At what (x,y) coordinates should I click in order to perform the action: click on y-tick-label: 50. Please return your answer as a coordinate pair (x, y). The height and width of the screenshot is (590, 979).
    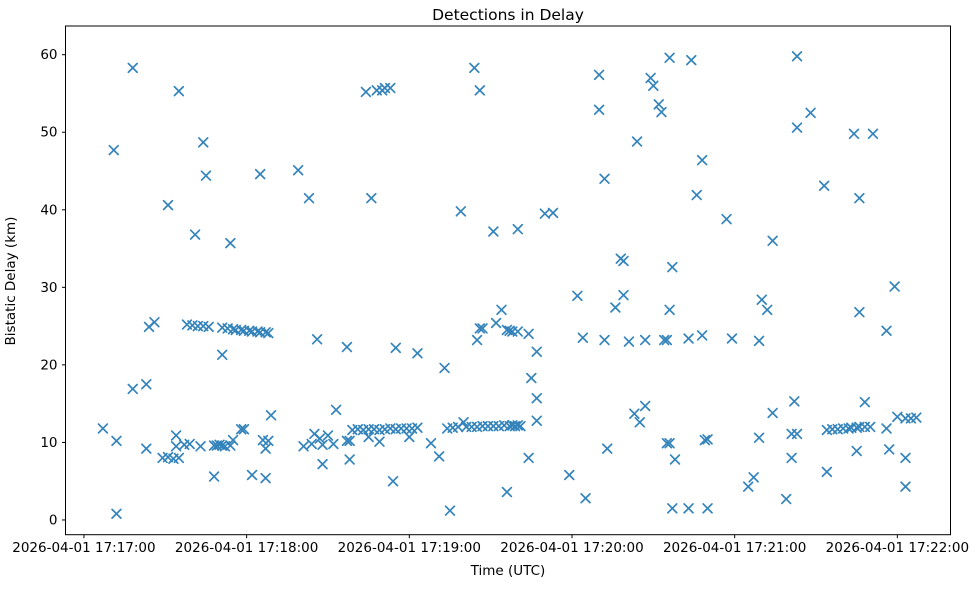
    Looking at the image, I should click on (48, 133).